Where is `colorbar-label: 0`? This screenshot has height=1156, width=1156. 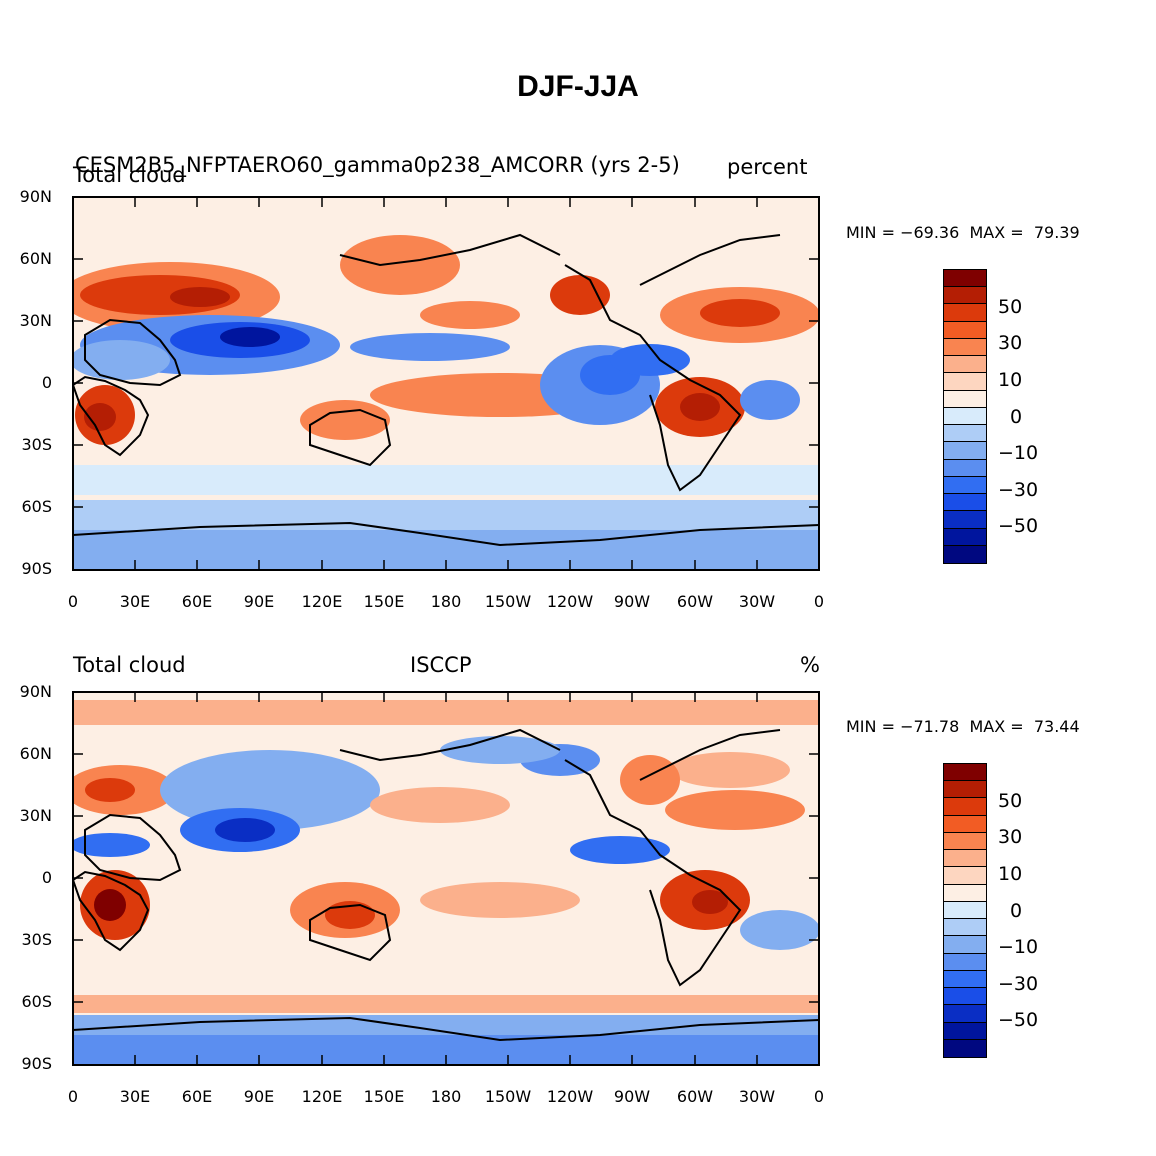 colorbar-label: 0 is located at coordinates (1016, 417).